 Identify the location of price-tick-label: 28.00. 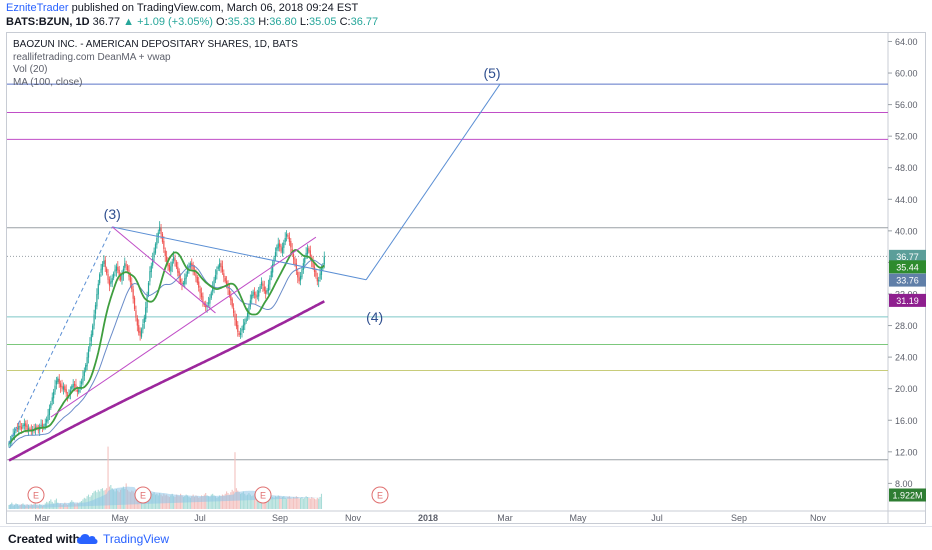
(906, 326).